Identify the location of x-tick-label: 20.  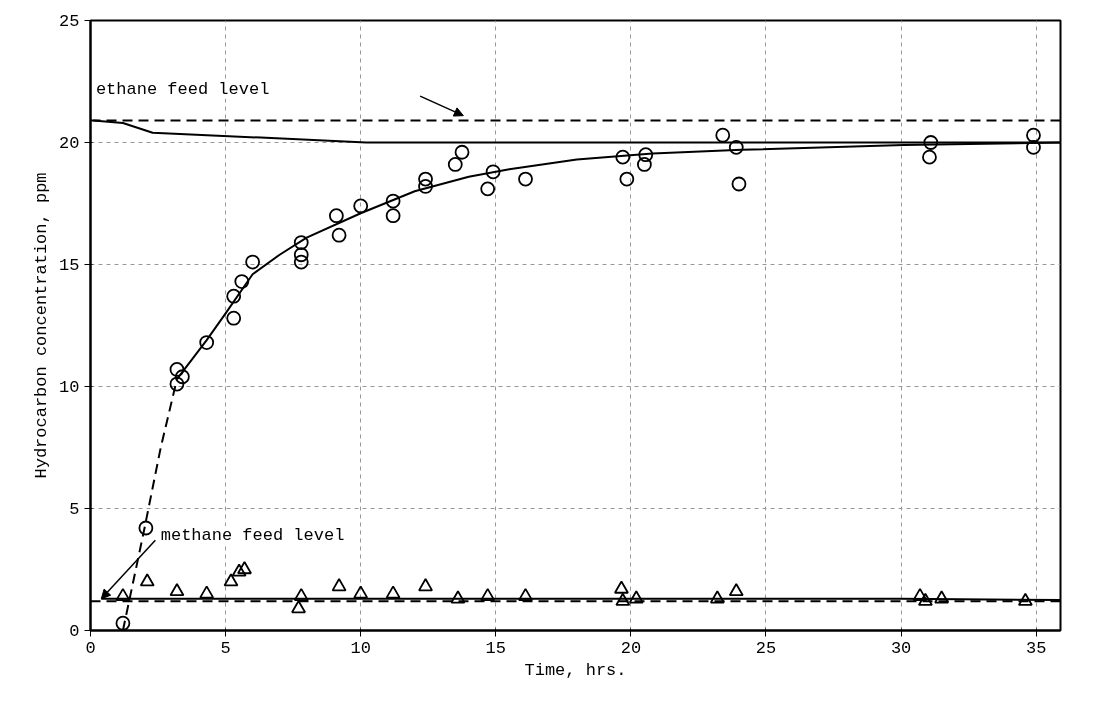
(631, 648).